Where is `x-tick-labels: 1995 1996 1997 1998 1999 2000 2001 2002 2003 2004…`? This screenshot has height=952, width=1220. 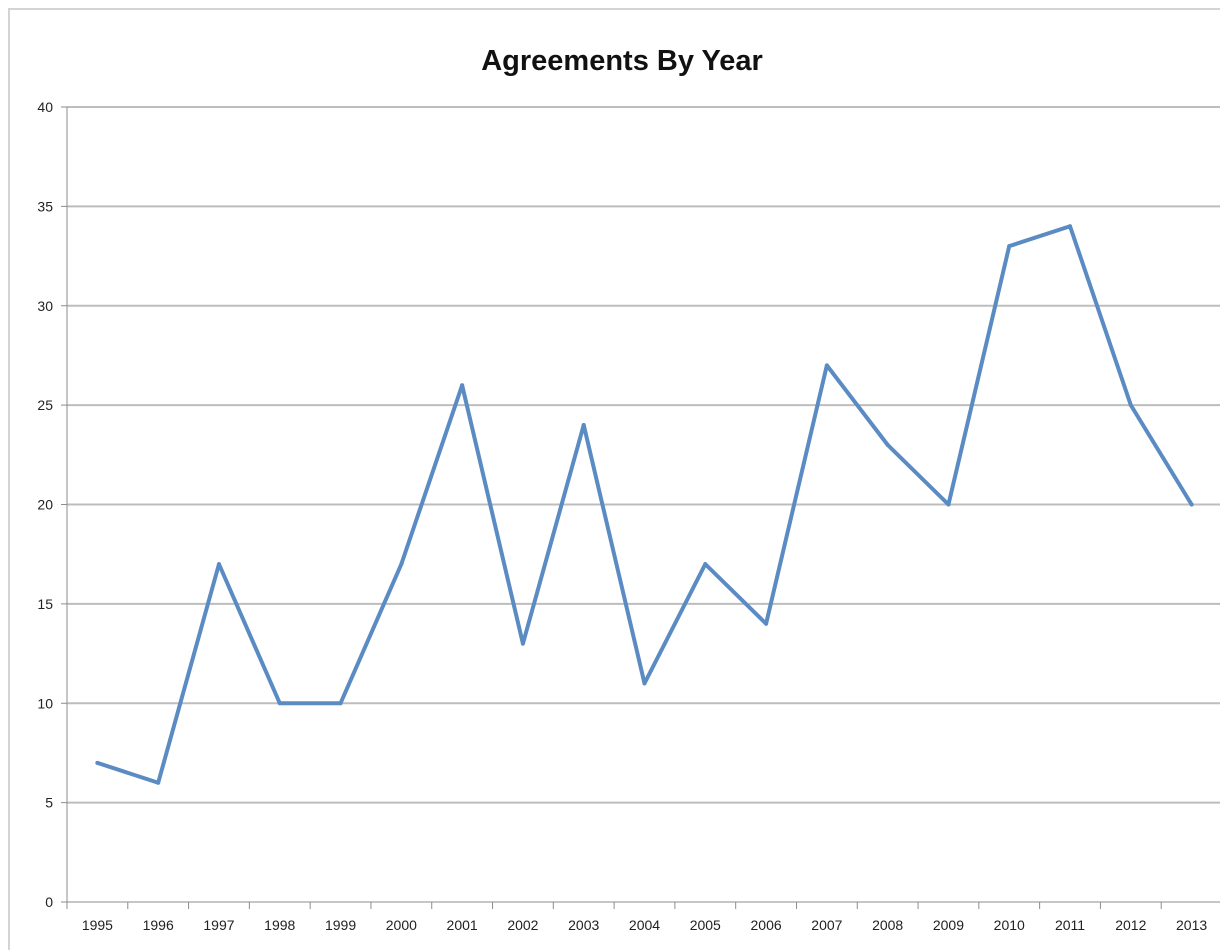
x-tick-labels: 1995 1996 1997 1998 1999 2000 2001 2002 2003 2004… is located at coordinates (645, 925).